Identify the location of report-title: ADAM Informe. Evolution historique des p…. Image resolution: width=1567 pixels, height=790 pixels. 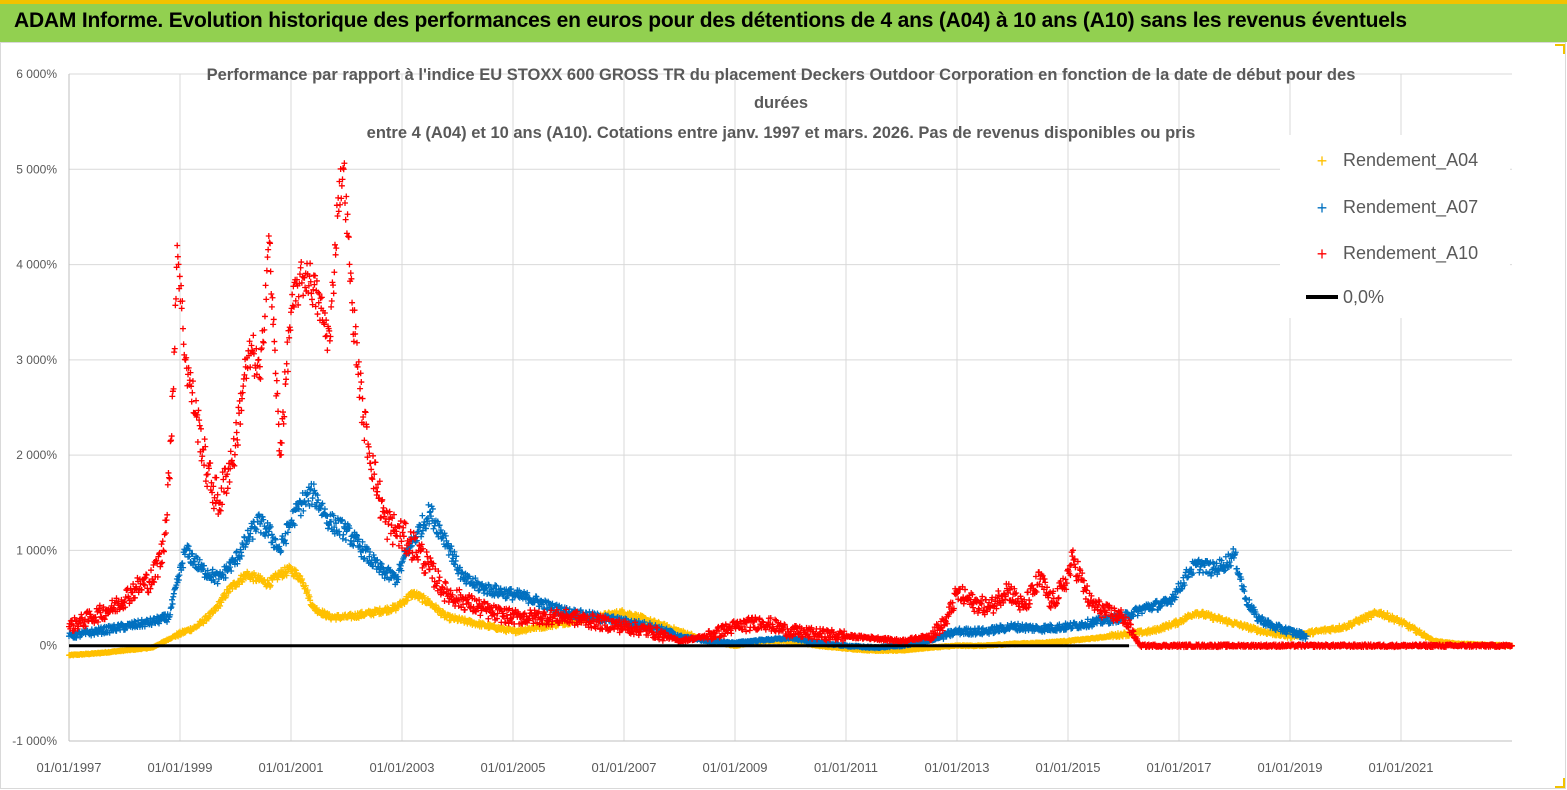
(710, 20).